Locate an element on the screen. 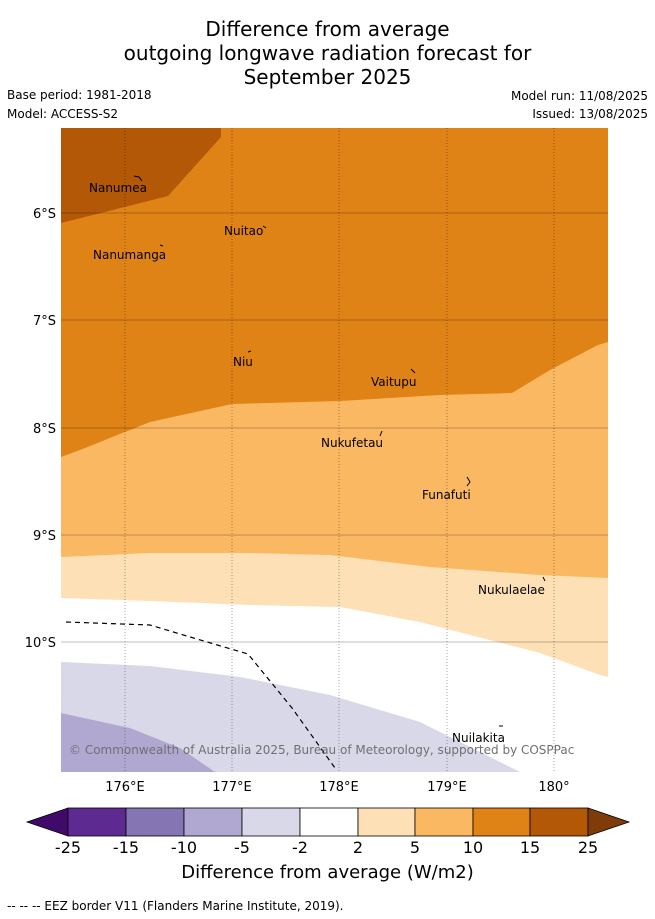  island-niu is located at coordinates (249, 351).